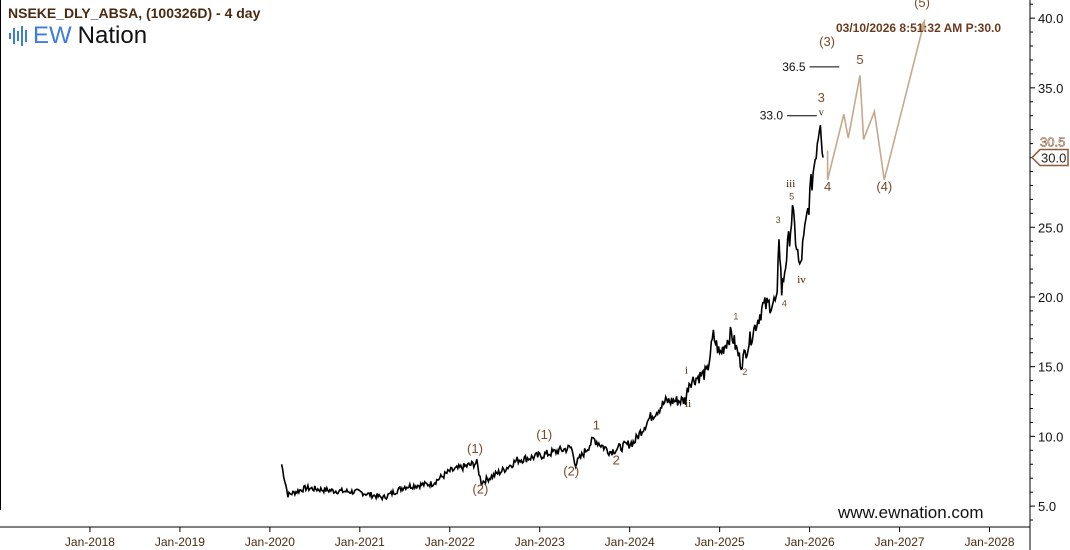 The width and height of the screenshot is (1070, 550). What do you see at coordinates (800, 91) in the screenshot?
I see `target-levels: 36.5 33.0` at bounding box center [800, 91].